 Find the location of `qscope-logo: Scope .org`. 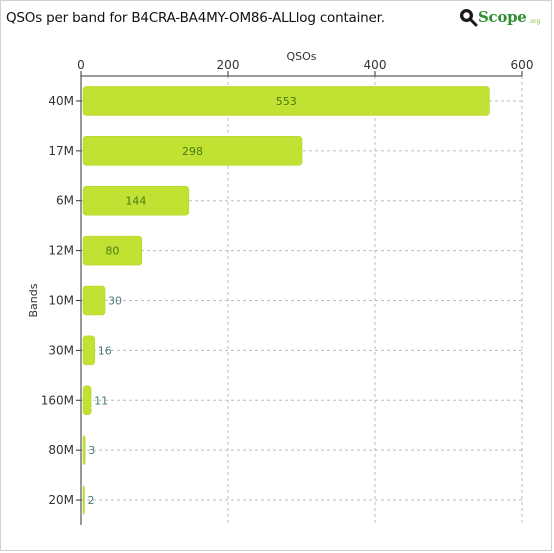

qscope-logo: Scope .org is located at coordinates (499, 17).